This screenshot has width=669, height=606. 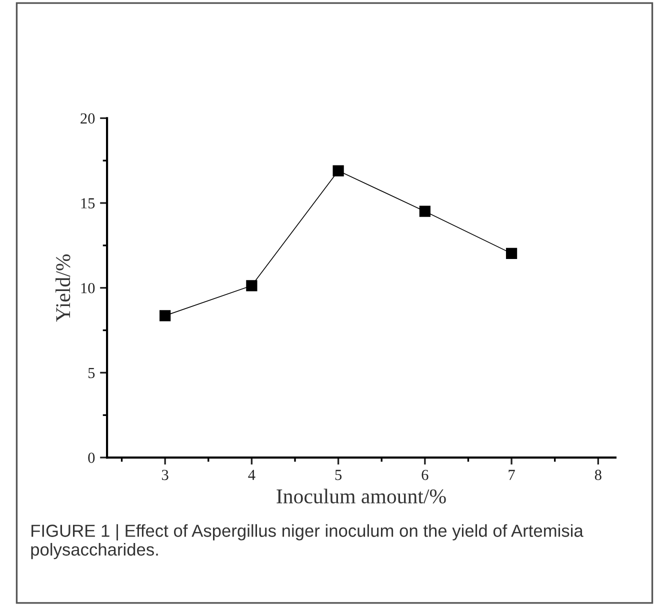 What do you see at coordinates (63, 288) in the screenshot?
I see `y-axis-title: Yield/%` at bounding box center [63, 288].